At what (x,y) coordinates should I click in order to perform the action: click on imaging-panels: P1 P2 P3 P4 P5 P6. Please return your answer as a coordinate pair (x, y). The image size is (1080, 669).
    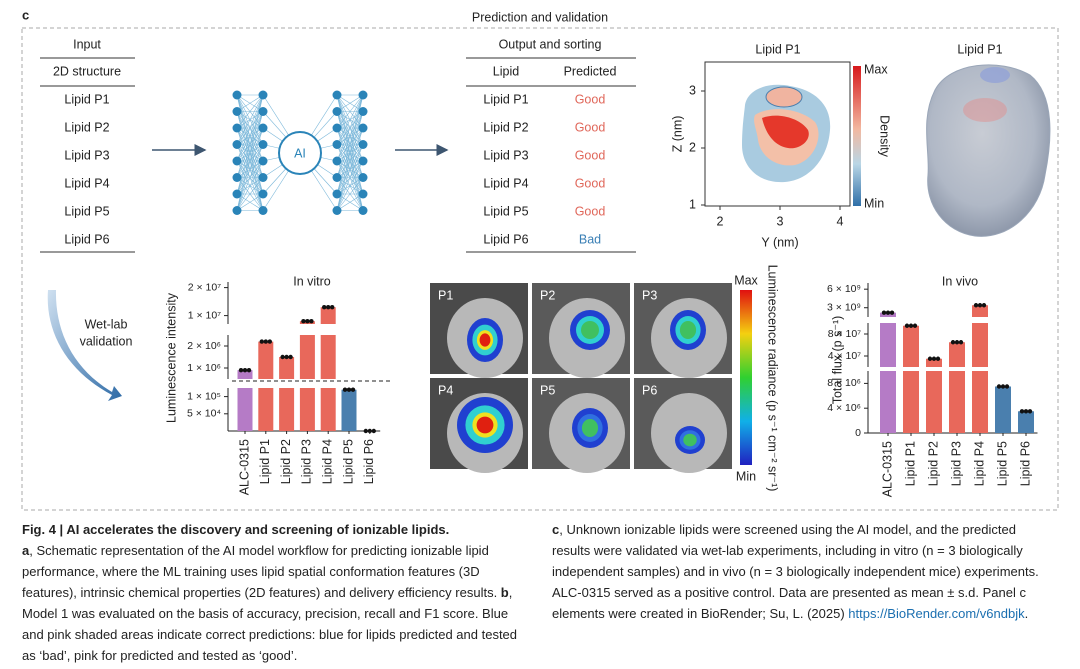
    Looking at the image, I should click on (581, 378).